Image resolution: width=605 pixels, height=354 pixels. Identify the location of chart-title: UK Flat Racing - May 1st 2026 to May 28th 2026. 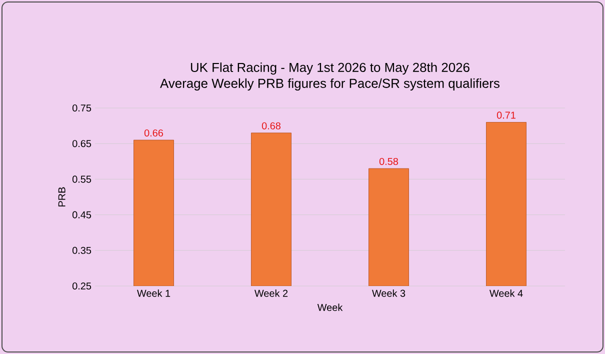
(330, 68).